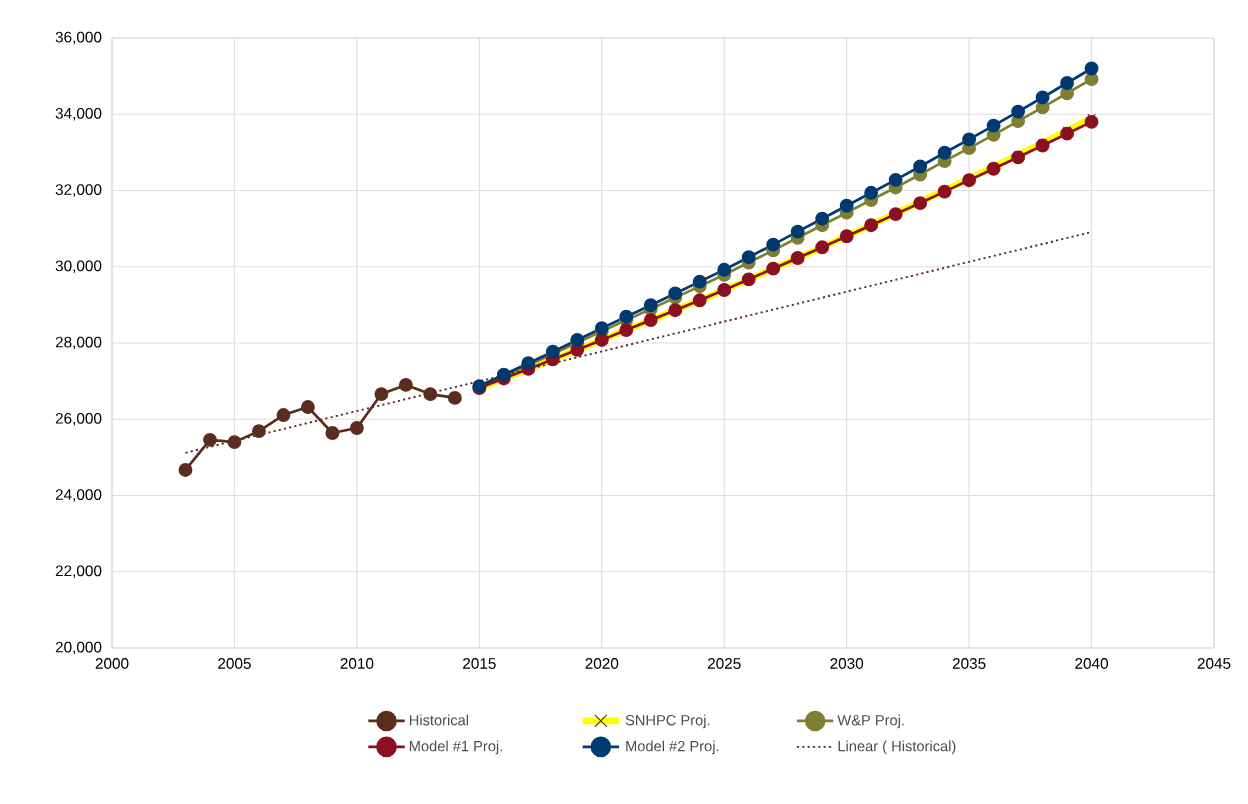 This screenshot has width=1248, height=804. I want to click on x-tick-label: 2010, so click(357, 663).